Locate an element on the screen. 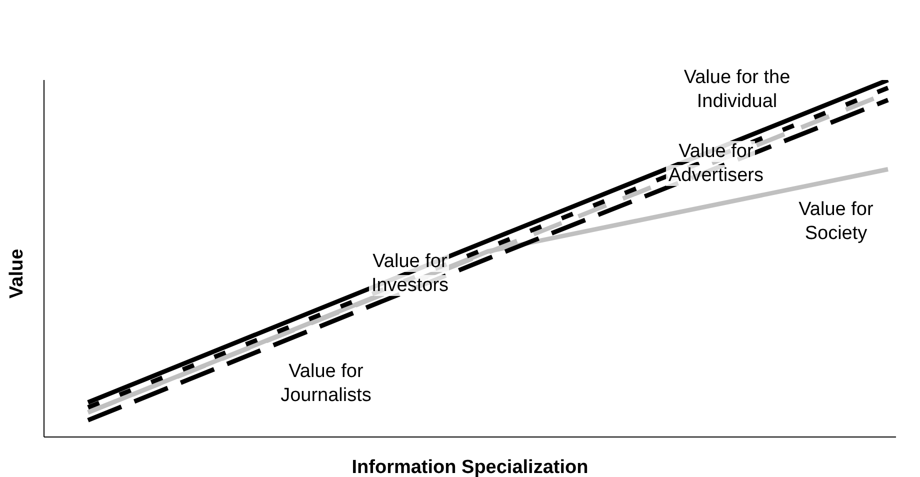  series-label: Value for the Individual is located at coordinates (737, 89).